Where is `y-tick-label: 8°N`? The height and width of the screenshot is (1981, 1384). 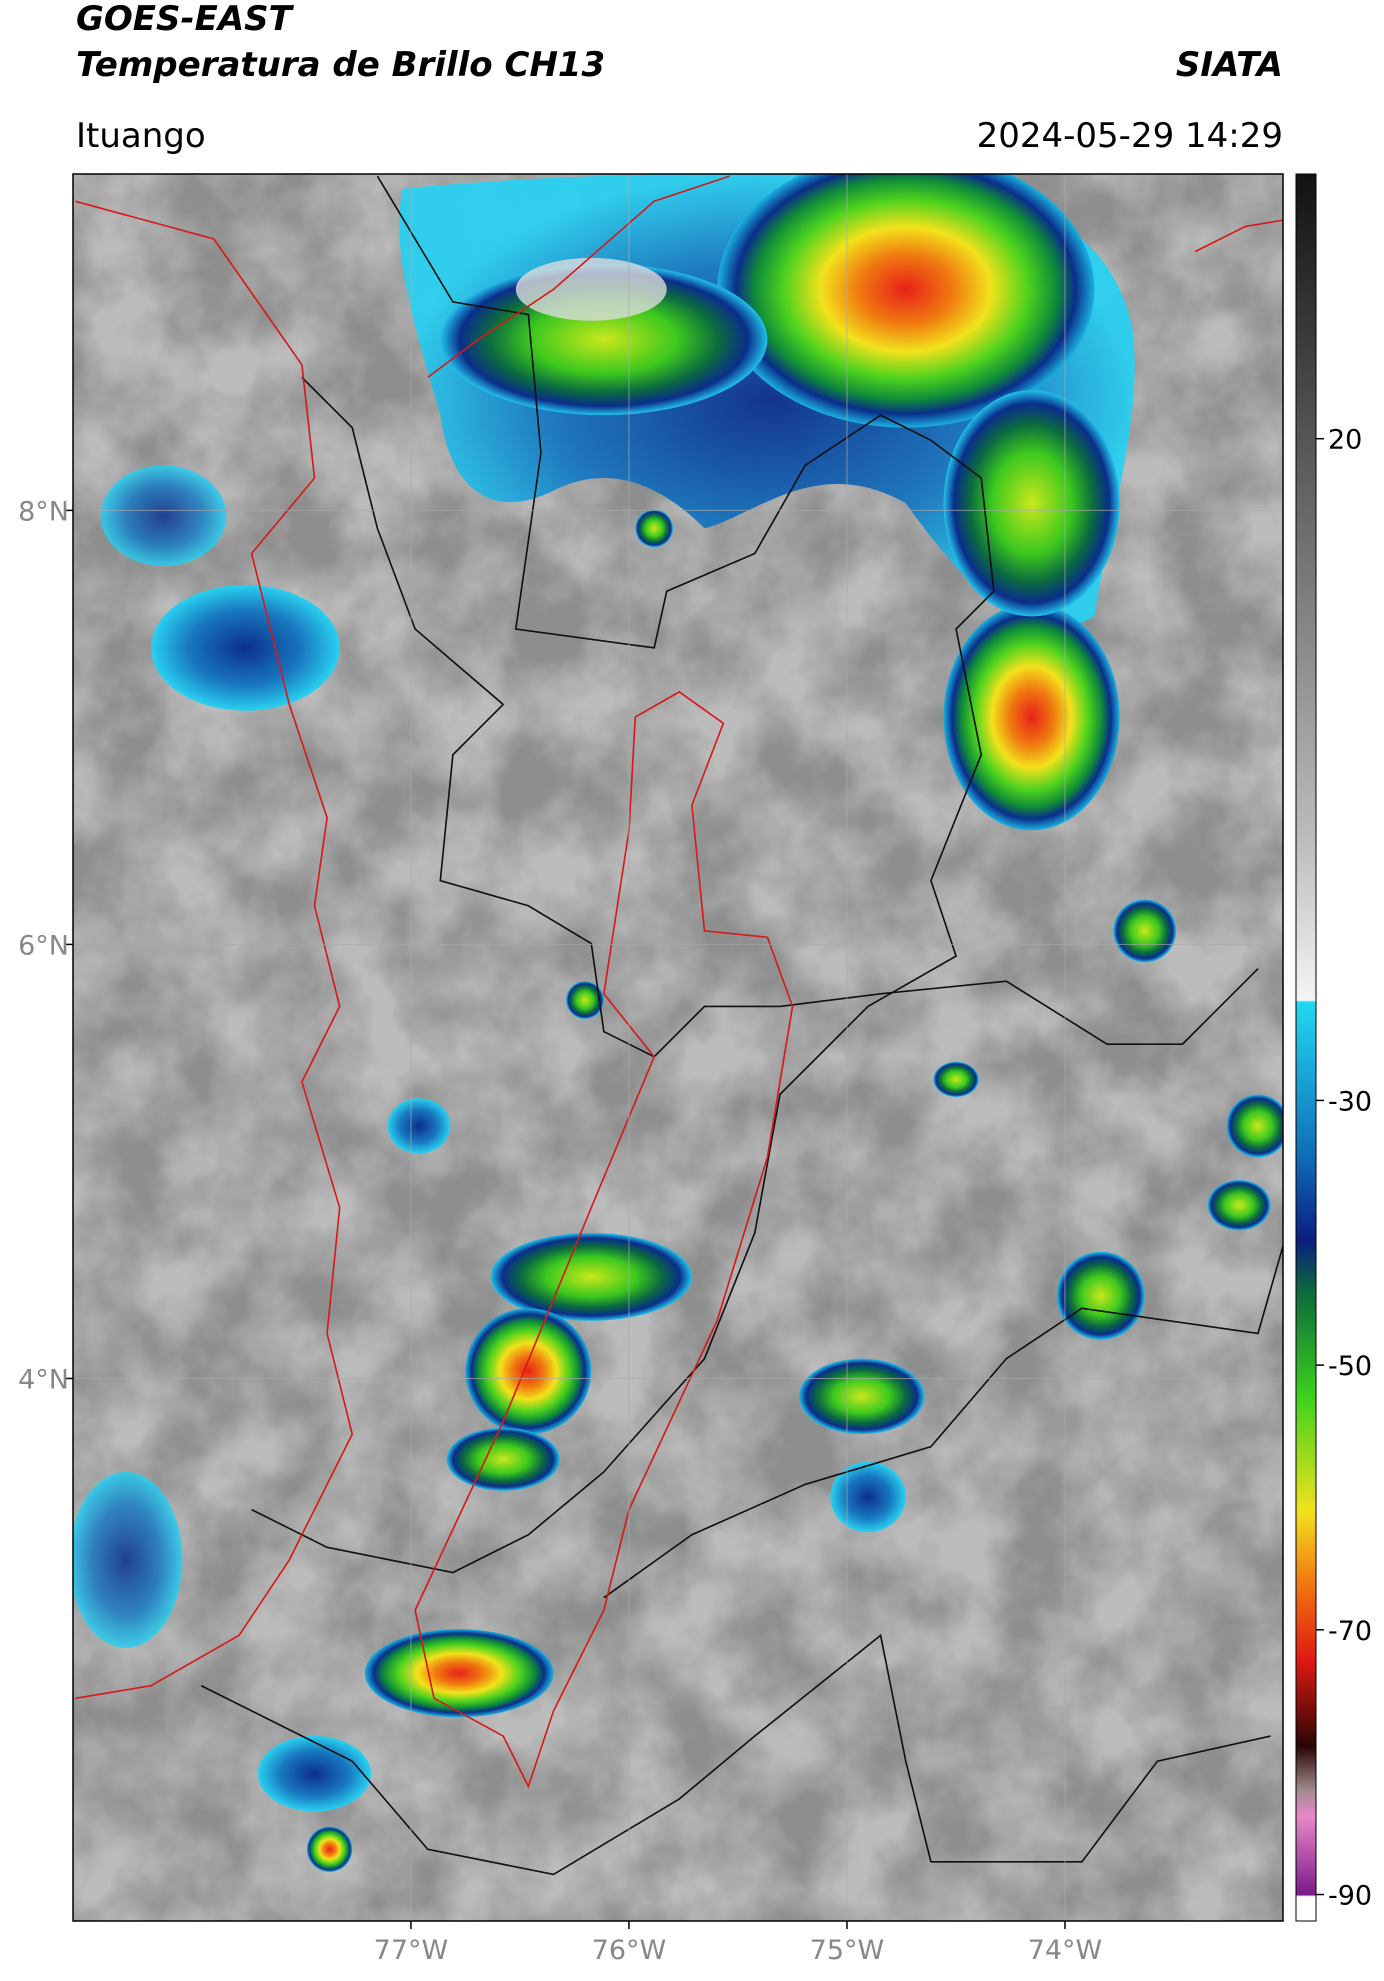
y-tick-label: 8°N is located at coordinates (43, 511).